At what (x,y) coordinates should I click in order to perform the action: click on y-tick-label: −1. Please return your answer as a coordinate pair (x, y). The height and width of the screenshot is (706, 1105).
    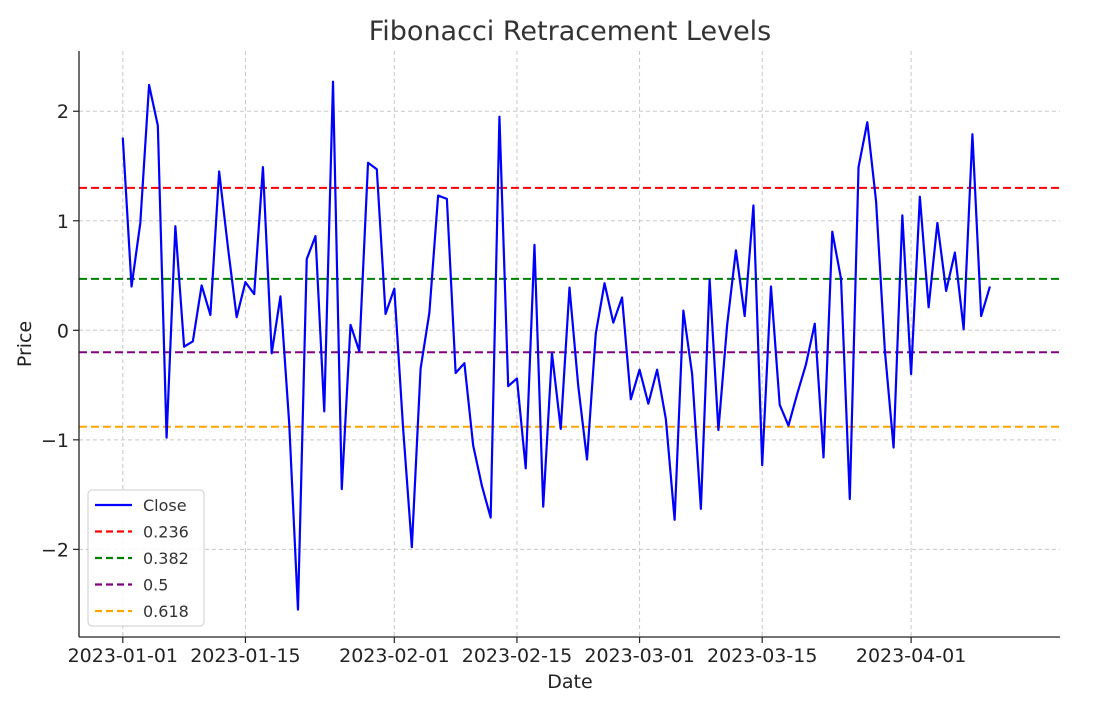
    Looking at the image, I should click on (55, 441).